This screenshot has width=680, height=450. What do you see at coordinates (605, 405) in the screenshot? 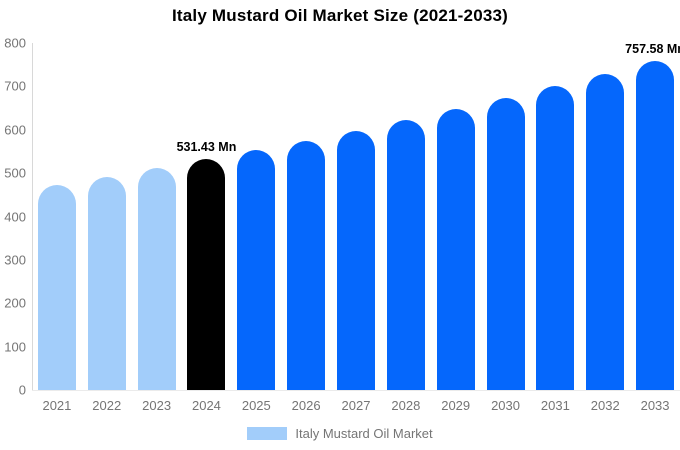
I see `x-axis-label-2032: 2032` at bounding box center [605, 405].